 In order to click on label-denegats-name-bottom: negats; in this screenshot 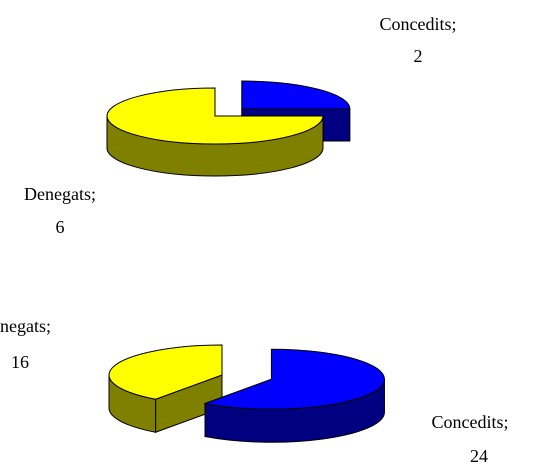, I will do `click(25, 326)`.